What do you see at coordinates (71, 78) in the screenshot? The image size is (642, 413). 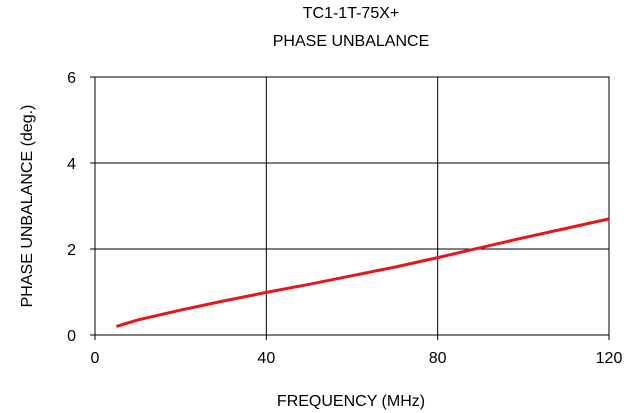 I see `y-tick-label-3: 6` at bounding box center [71, 78].